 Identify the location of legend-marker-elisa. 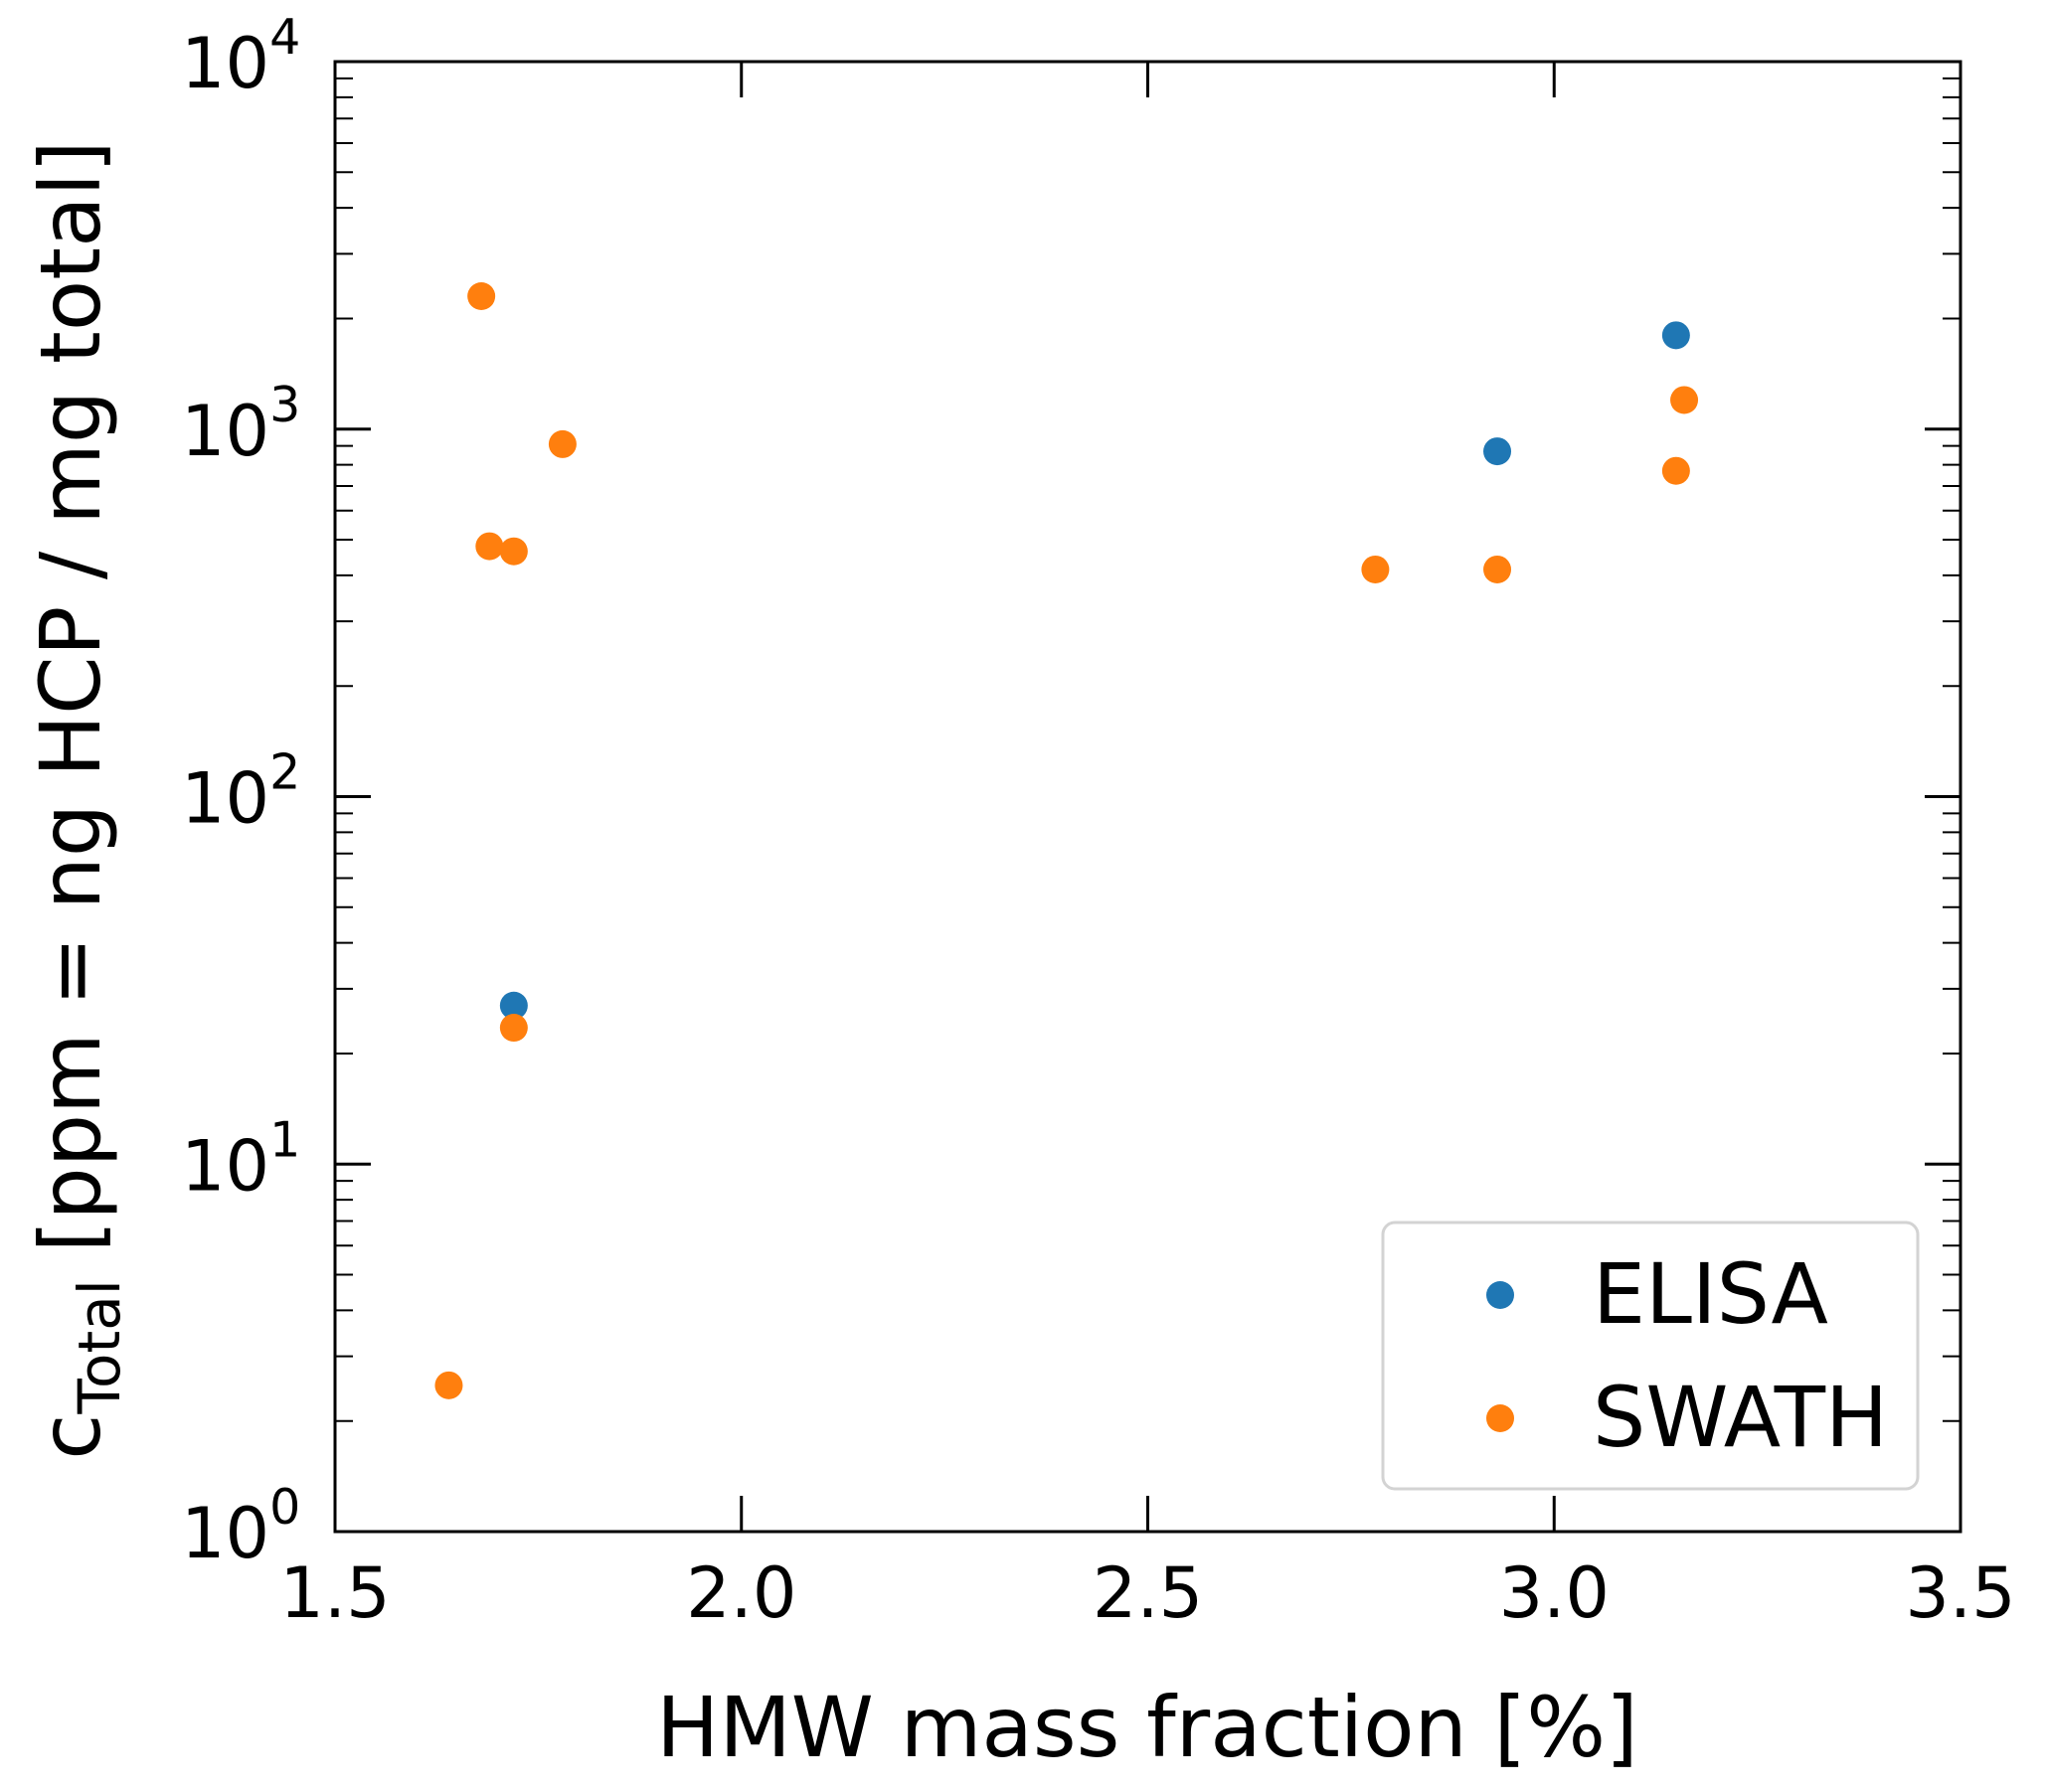
(1500, 1295).